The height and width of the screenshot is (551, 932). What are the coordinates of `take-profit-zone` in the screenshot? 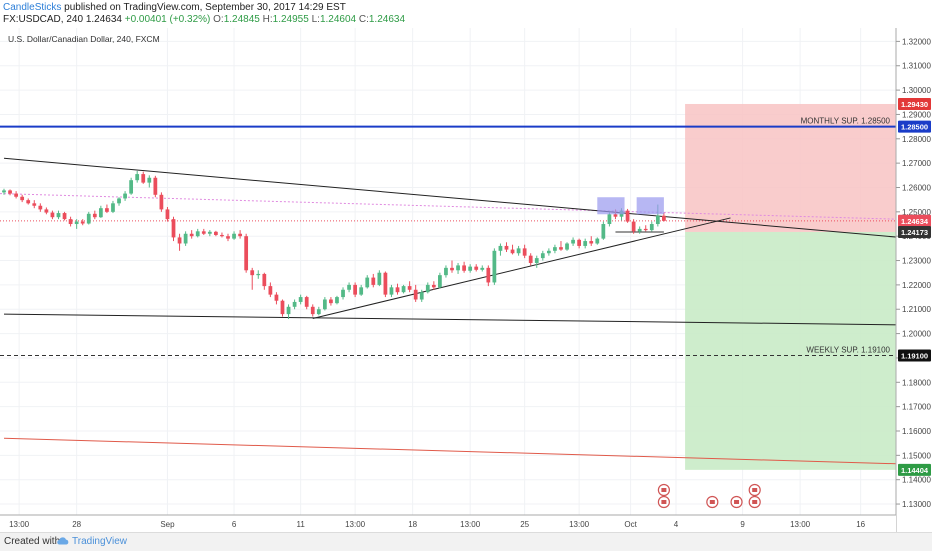 It's located at (790, 350).